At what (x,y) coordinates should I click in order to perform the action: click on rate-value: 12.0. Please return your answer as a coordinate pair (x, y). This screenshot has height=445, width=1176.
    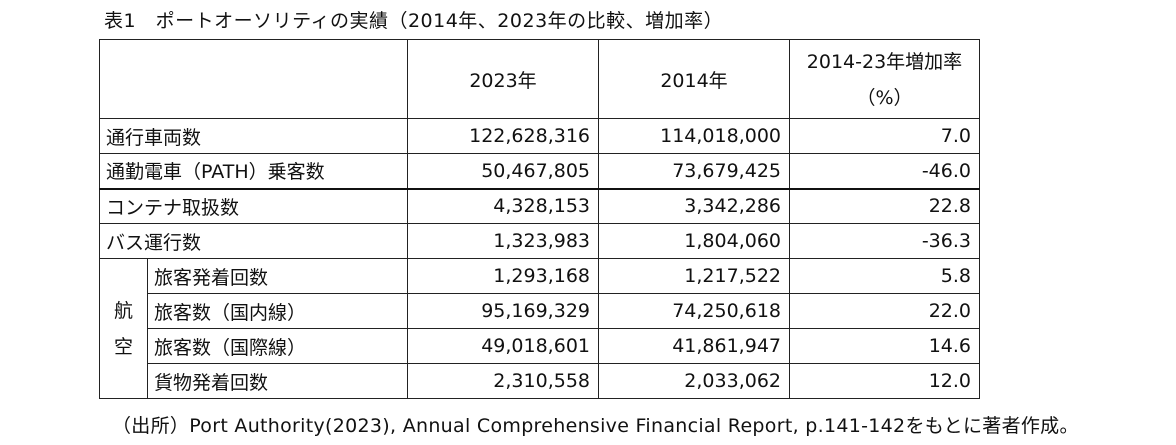
    Looking at the image, I should click on (884, 381).